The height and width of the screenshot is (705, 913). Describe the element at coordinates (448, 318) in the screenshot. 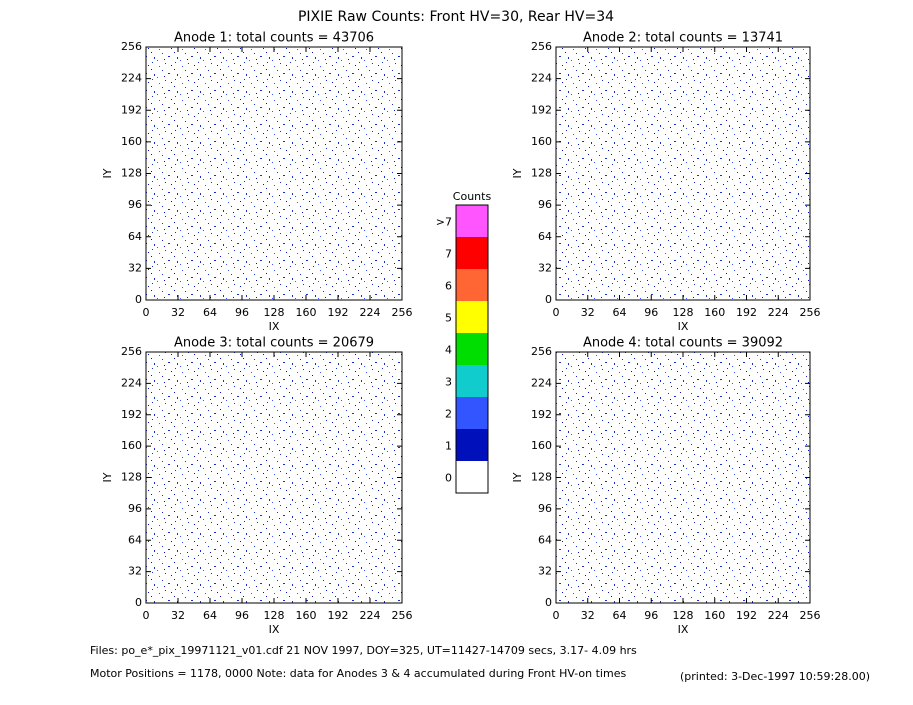

I see `colorbar-label: 5` at that location.